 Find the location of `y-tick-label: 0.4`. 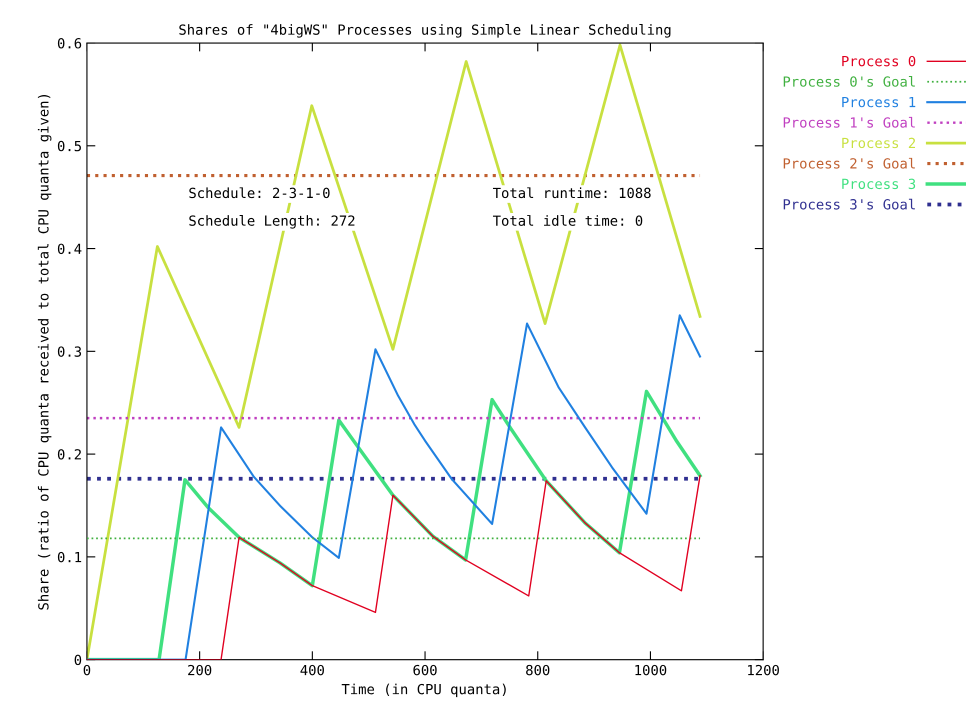

y-tick-label: 0.4 is located at coordinates (70, 249).